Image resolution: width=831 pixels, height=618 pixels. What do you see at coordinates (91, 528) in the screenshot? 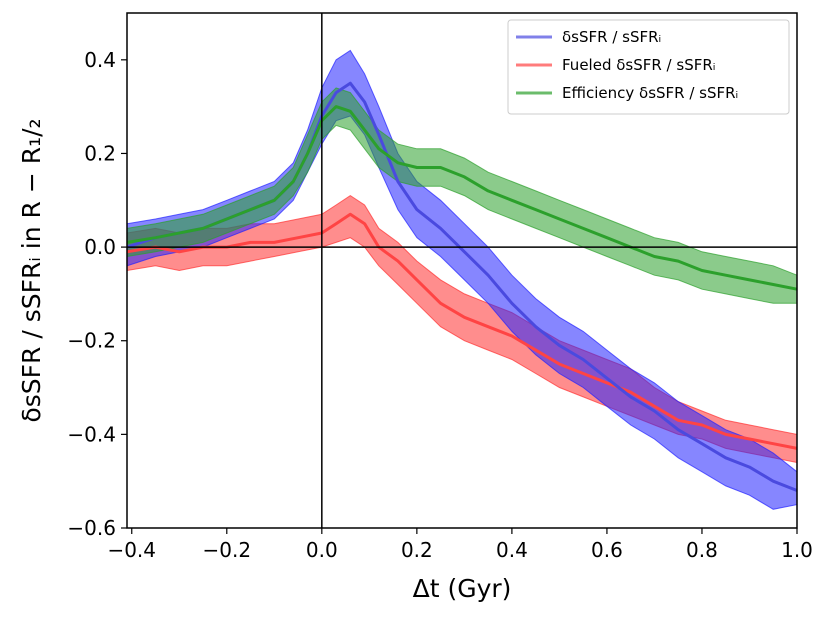
I see `y-tick-label: −0.6` at bounding box center [91, 528].